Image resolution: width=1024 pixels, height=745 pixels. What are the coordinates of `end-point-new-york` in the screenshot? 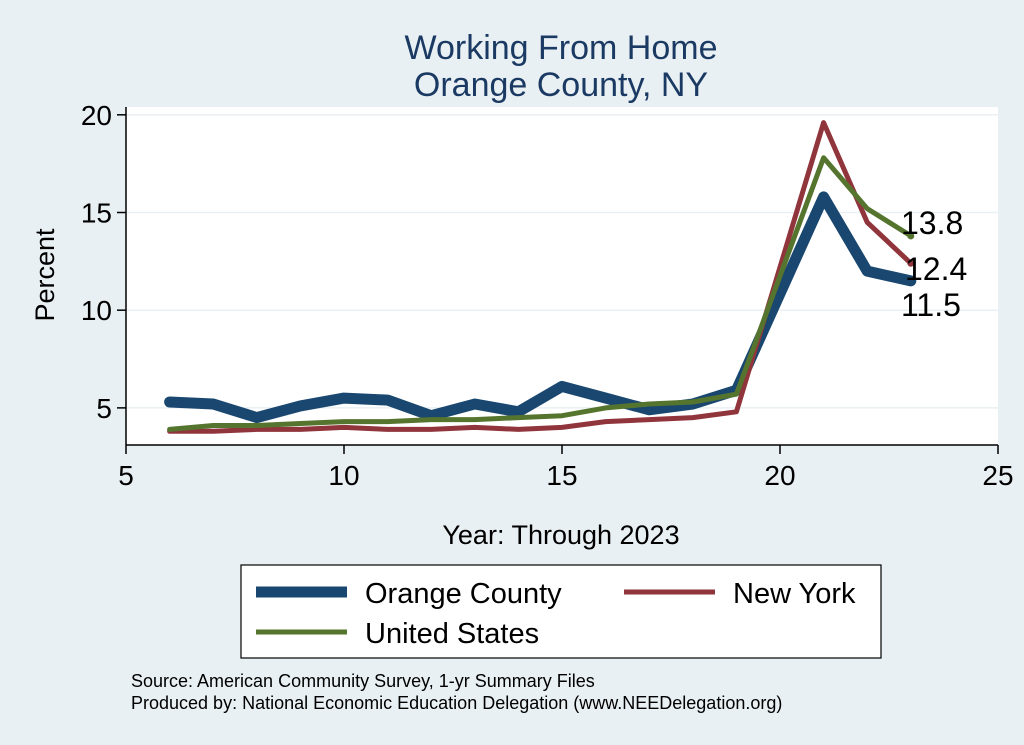 It's located at (911, 263).